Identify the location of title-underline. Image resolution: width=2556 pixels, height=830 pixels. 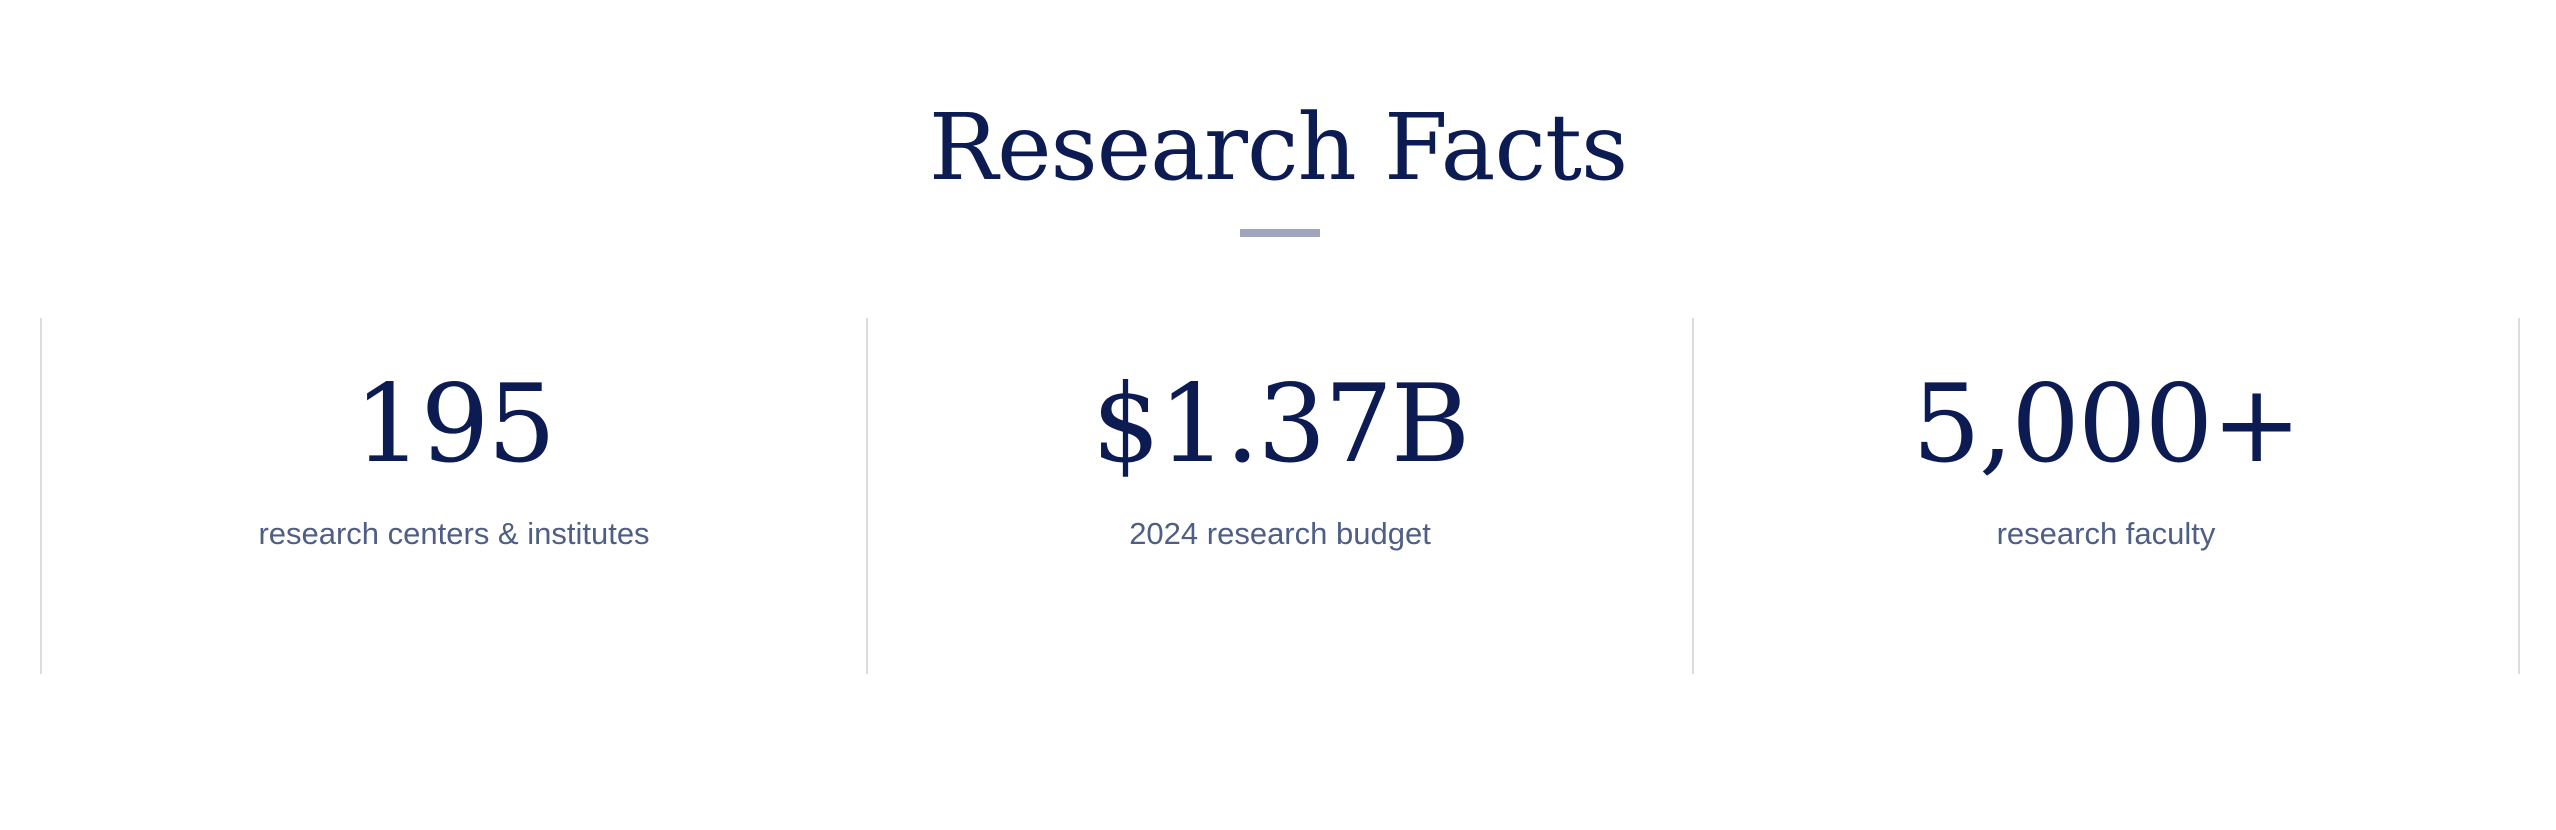
(1280, 233).